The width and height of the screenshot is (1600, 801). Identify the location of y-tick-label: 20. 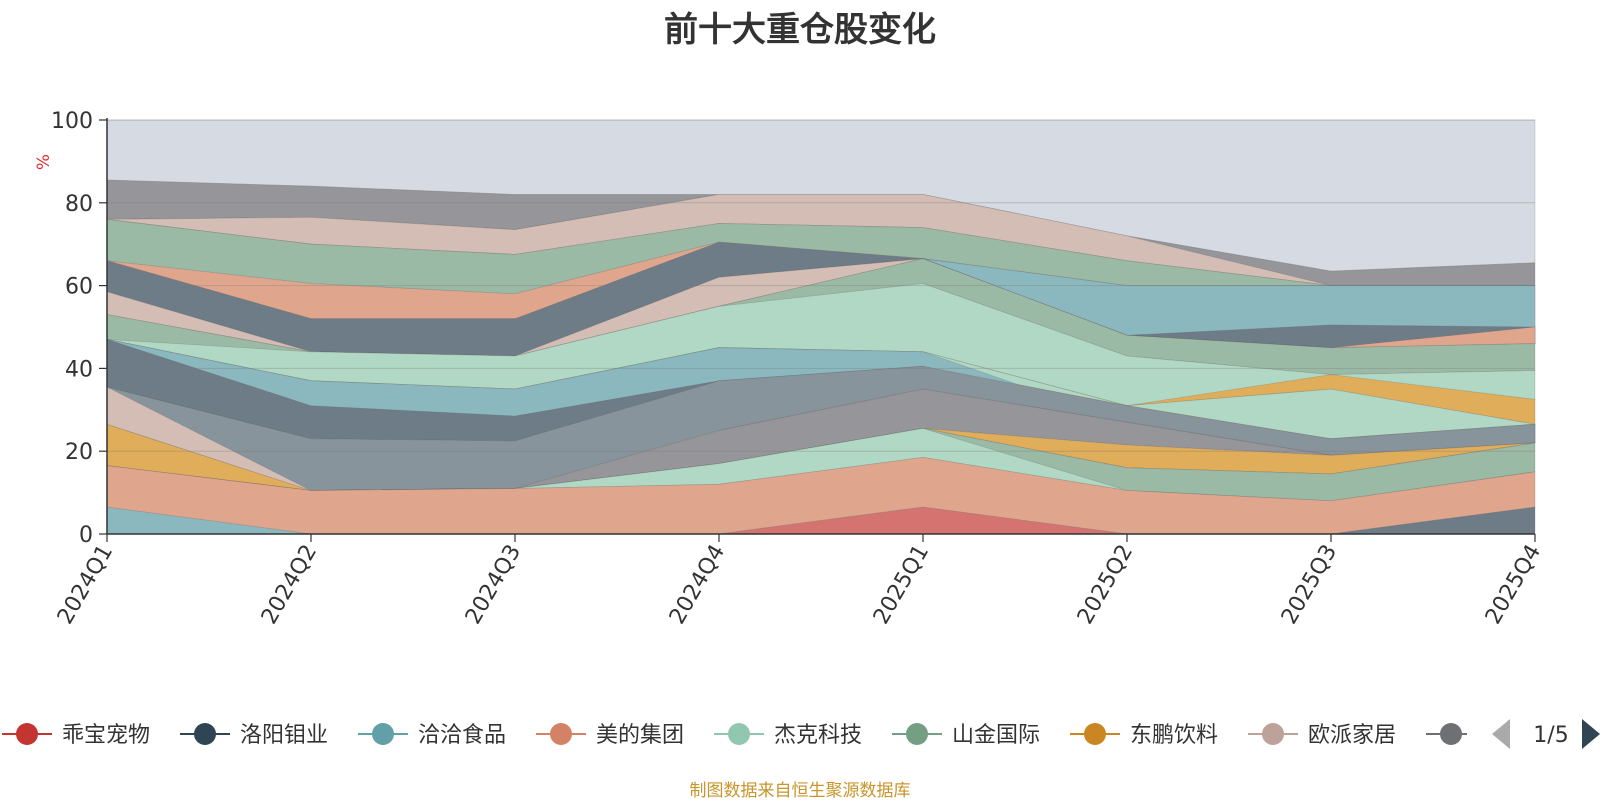
(79, 452).